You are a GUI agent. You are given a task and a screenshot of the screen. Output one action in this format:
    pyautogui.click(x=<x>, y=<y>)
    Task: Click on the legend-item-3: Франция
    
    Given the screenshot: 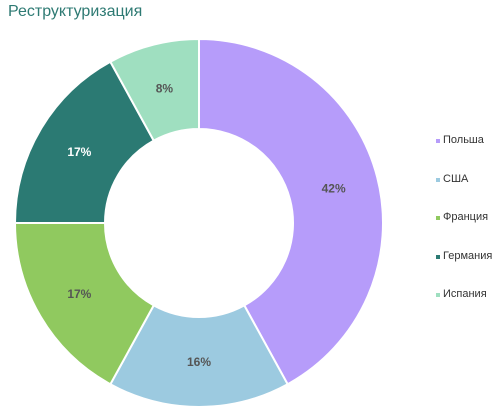 What is the action you would take?
    pyautogui.click(x=470, y=228)
    